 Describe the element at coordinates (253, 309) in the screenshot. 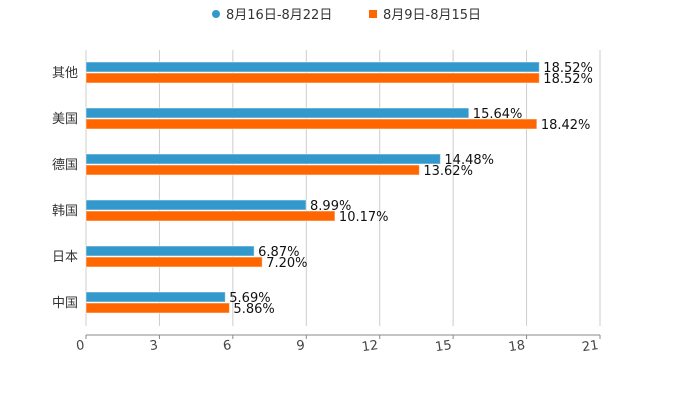

I see `value-label: 5.86%` at that location.